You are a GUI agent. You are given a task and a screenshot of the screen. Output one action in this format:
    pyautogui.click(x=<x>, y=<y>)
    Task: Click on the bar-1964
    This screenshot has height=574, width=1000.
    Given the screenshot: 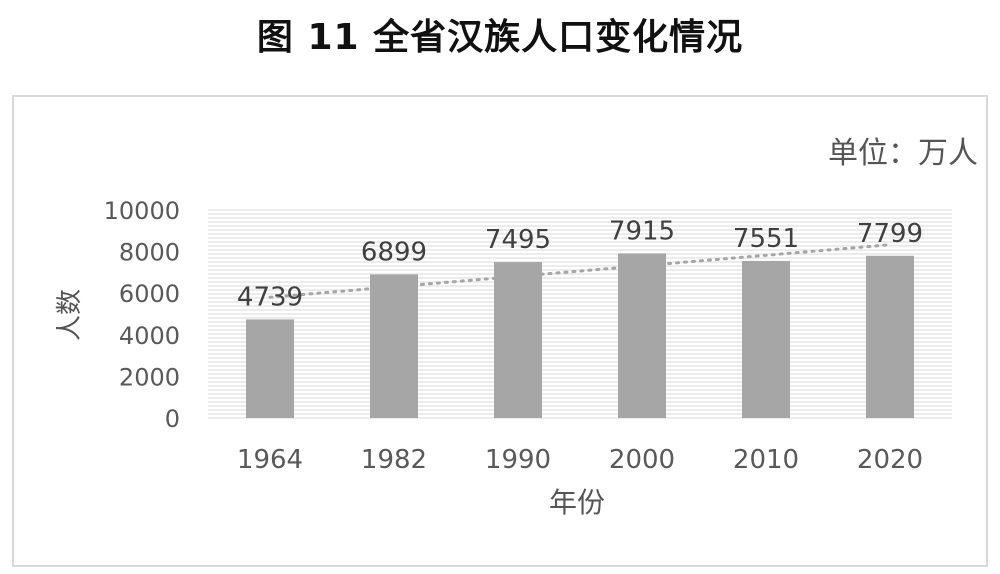 What is the action you would take?
    pyautogui.click(x=270, y=368)
    